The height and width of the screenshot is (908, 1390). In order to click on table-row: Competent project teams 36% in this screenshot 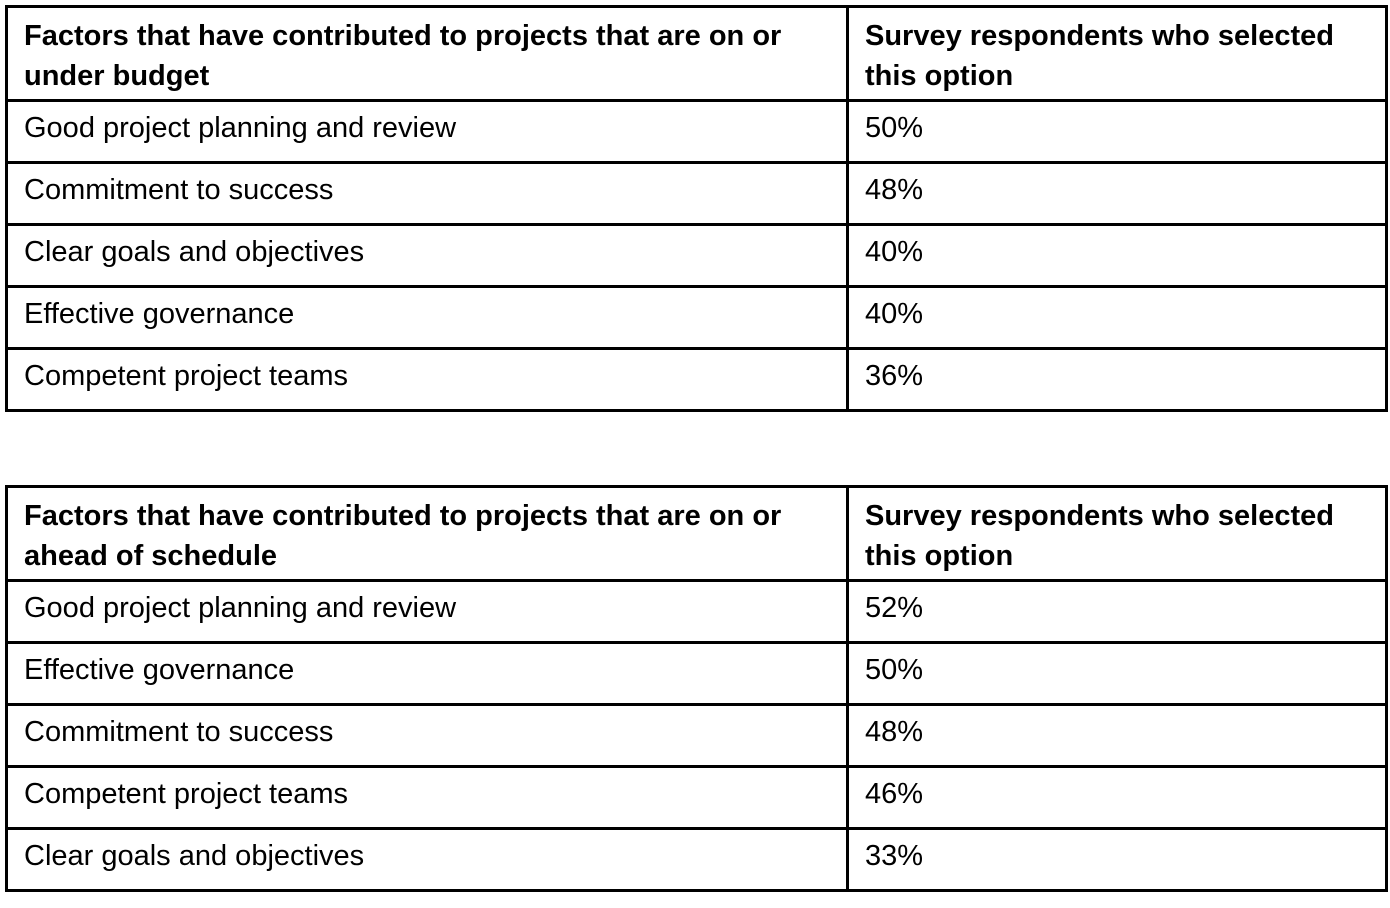, I will do `click(696, 379)`.